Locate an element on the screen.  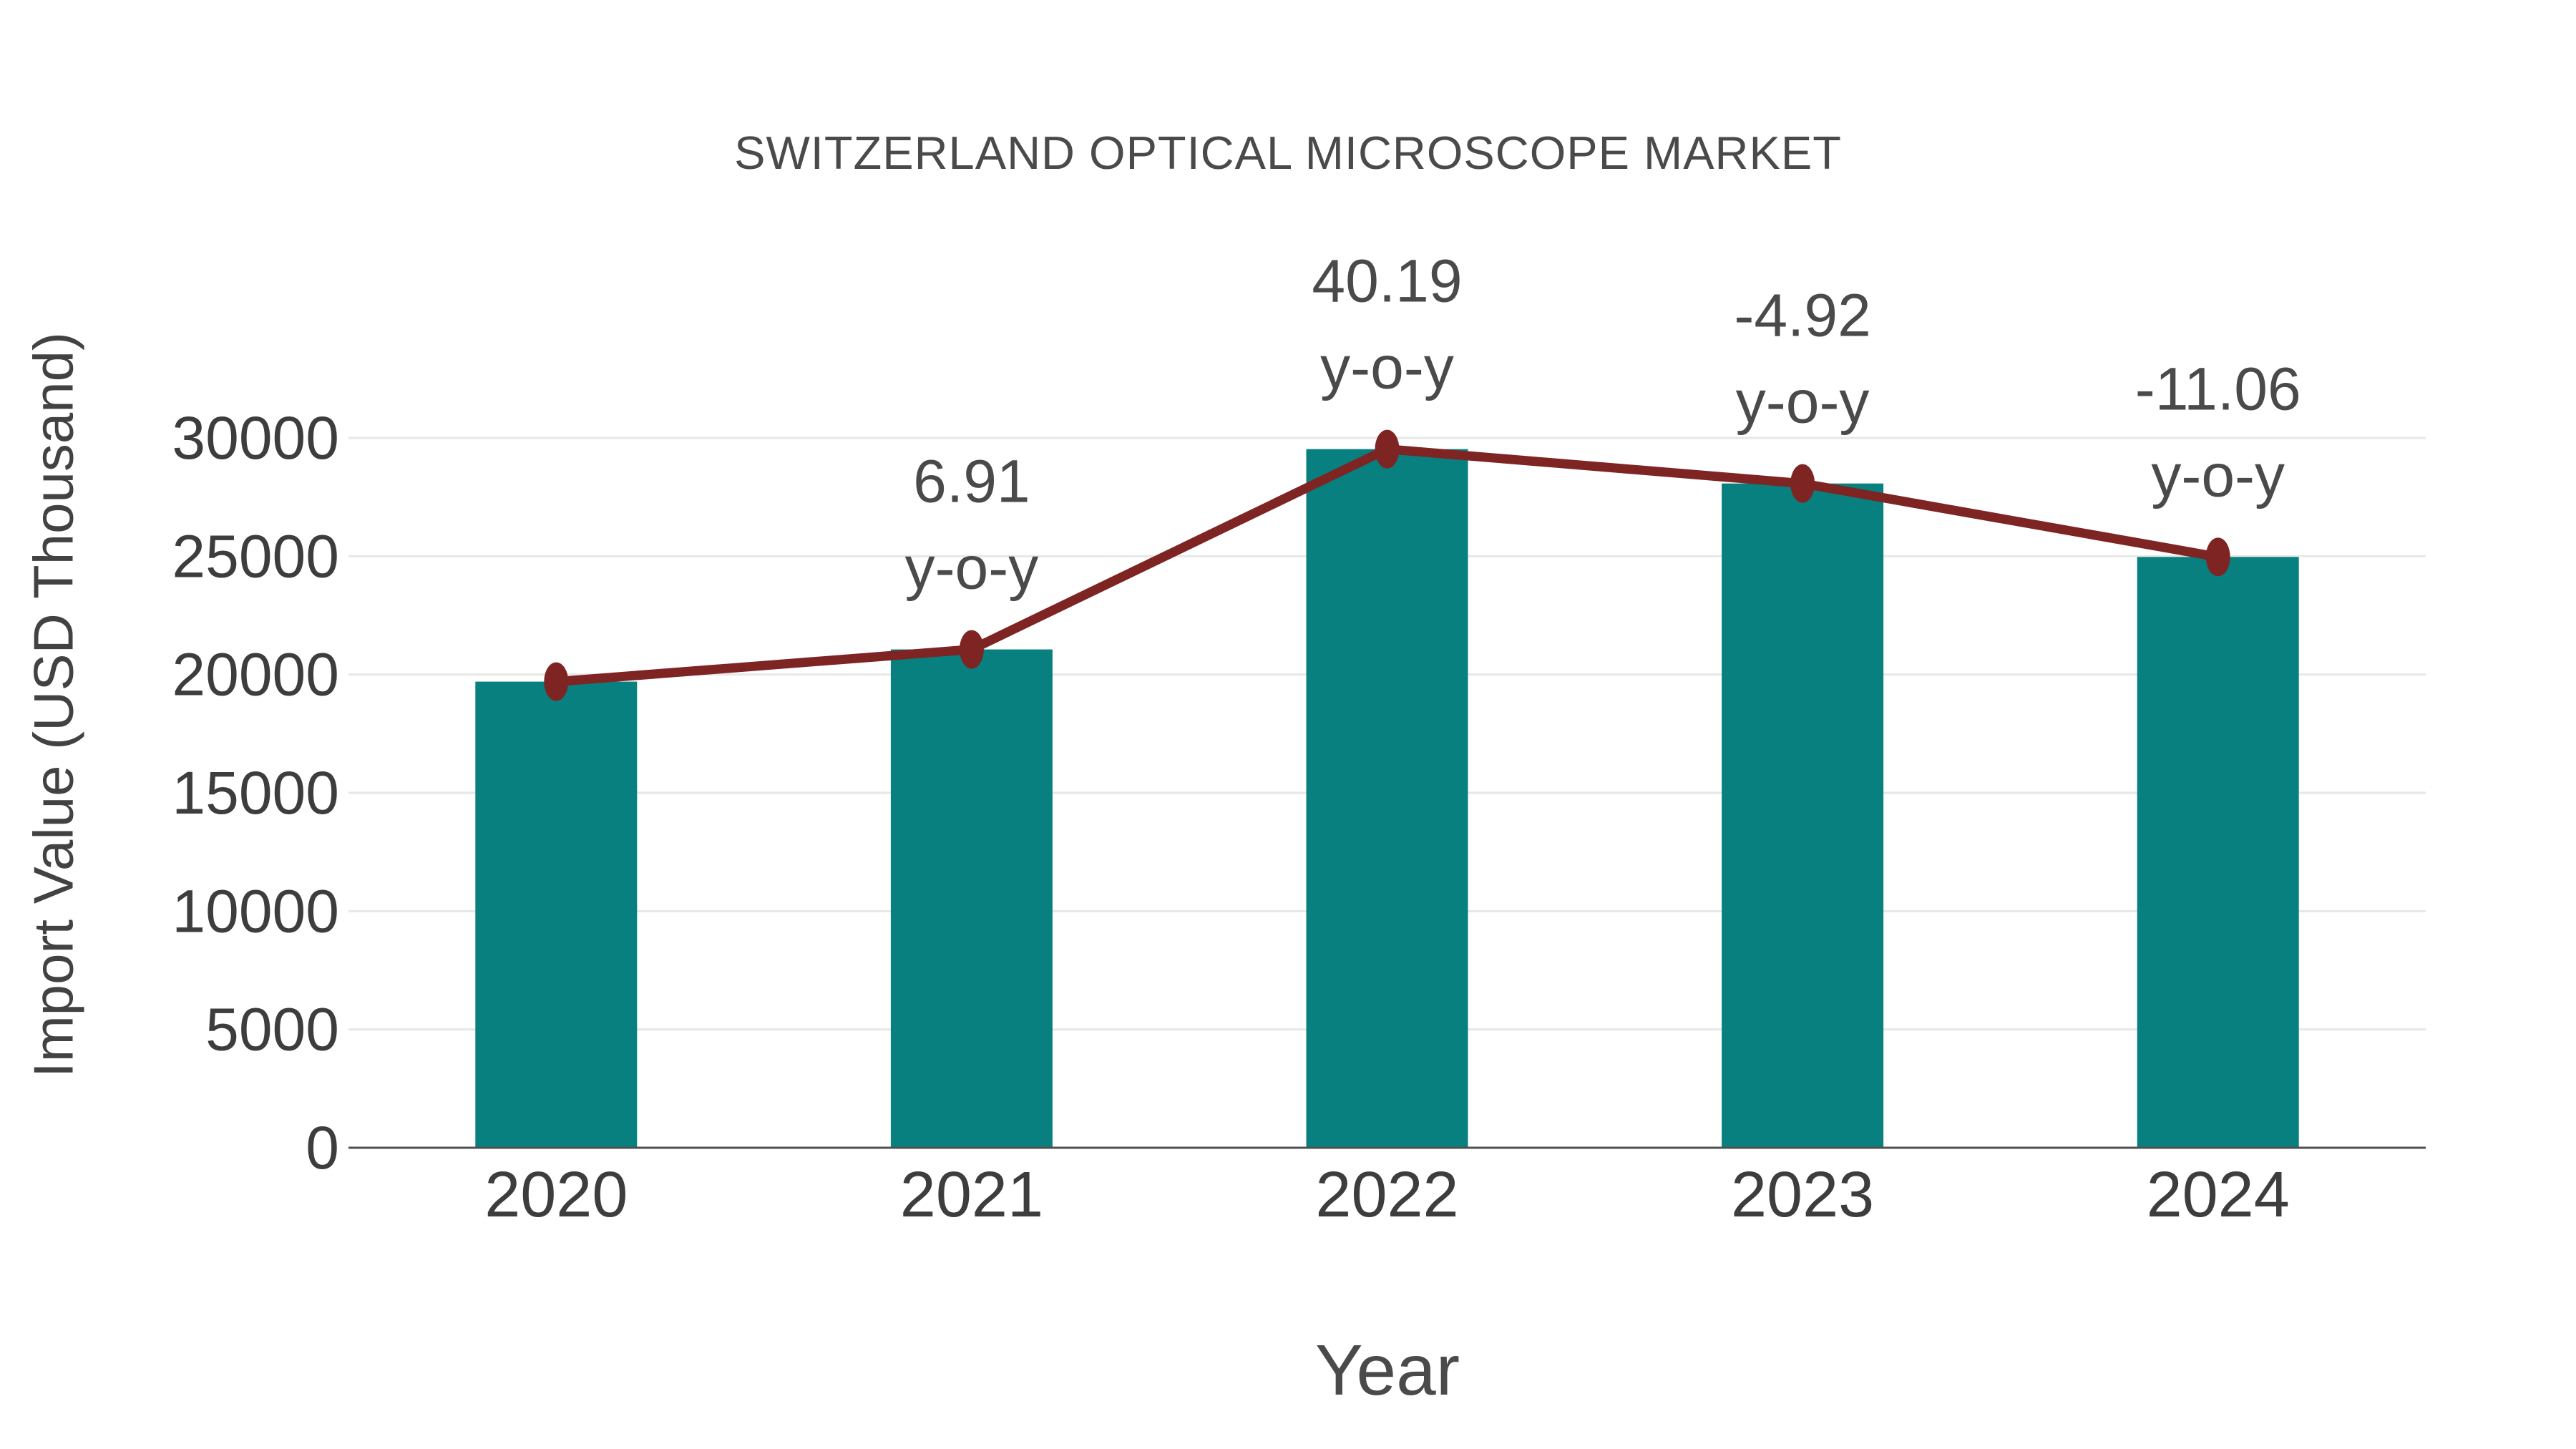
y-tick-label-30000: 30000 is located at coordinates (255, 438).